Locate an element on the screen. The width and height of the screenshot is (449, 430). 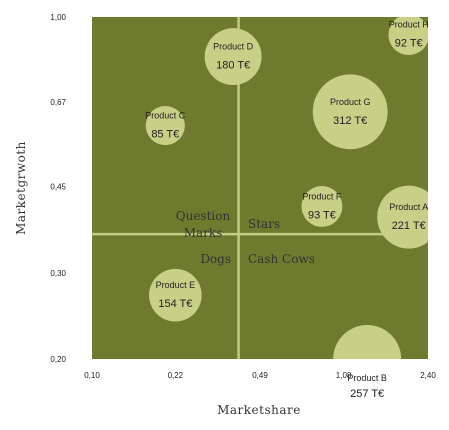
y-tick-label: 0,67 is located at coordinates (58, 102).